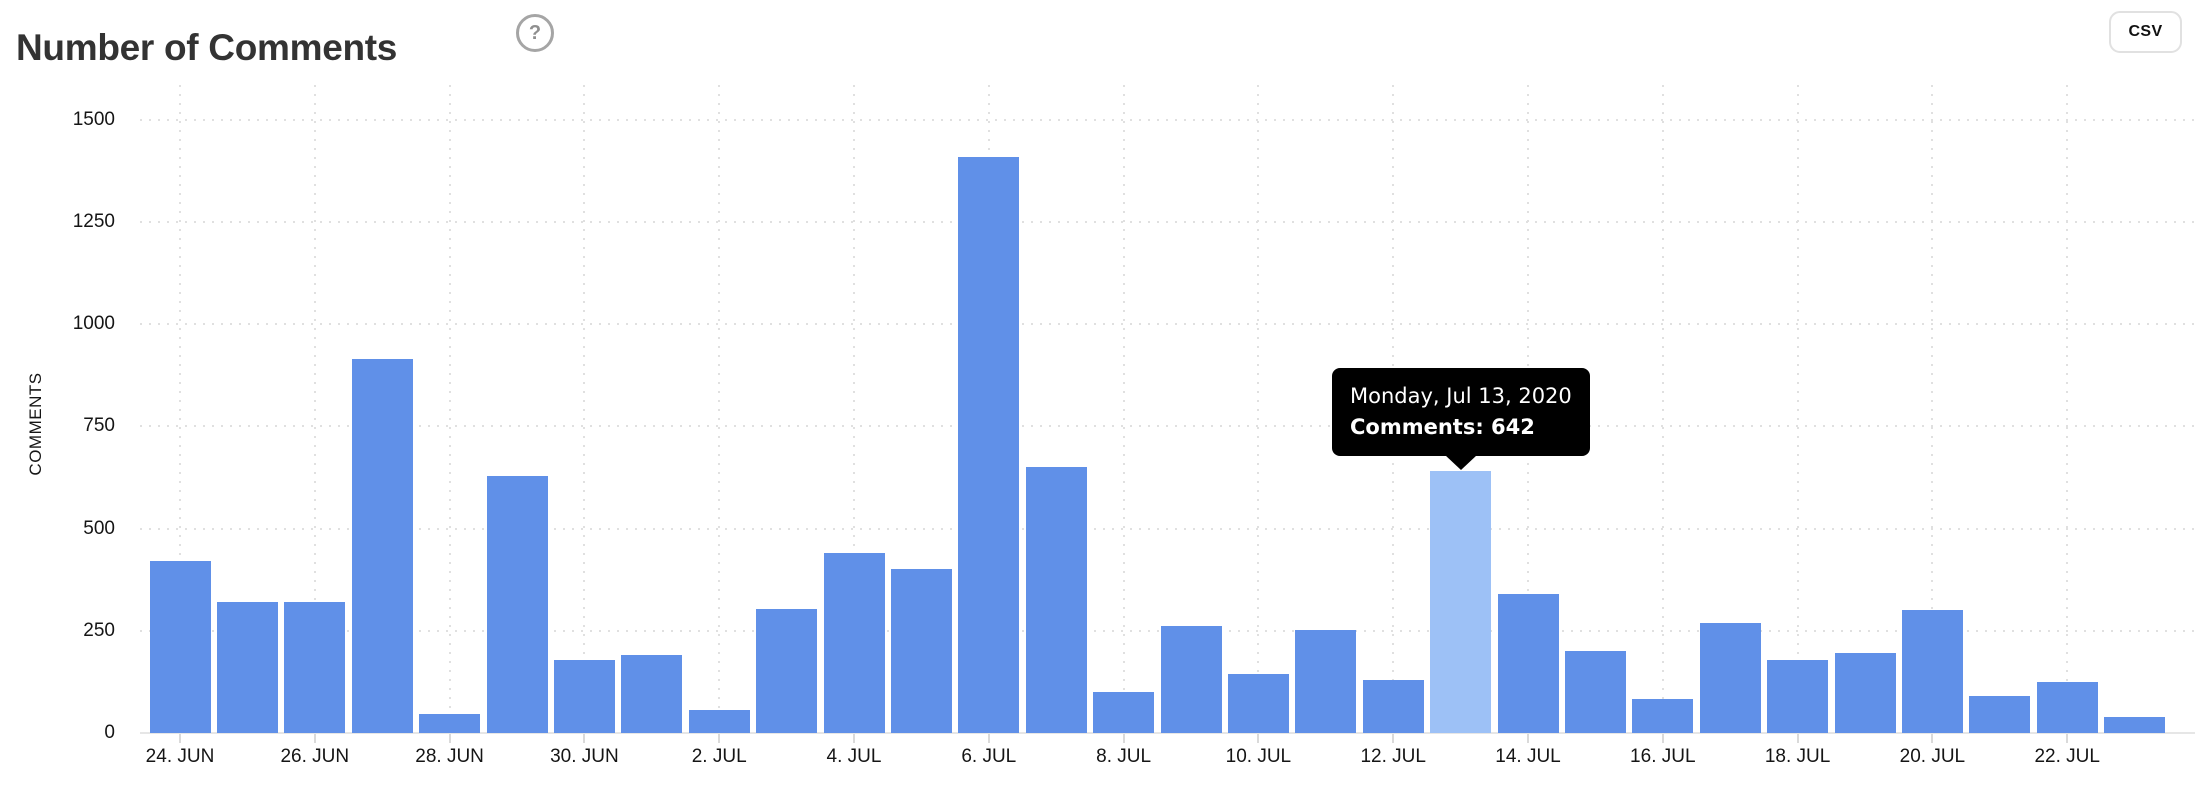  What do you see at coordinates (93, 221) in the screenshot?
I see `y-axis-label: 1250` at bounding box center [93, 221].